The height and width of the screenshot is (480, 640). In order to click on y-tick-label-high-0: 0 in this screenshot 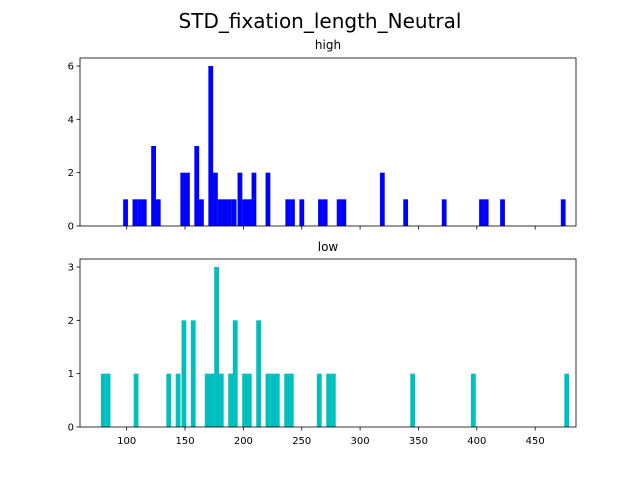, I will do `click(71, 227)`.